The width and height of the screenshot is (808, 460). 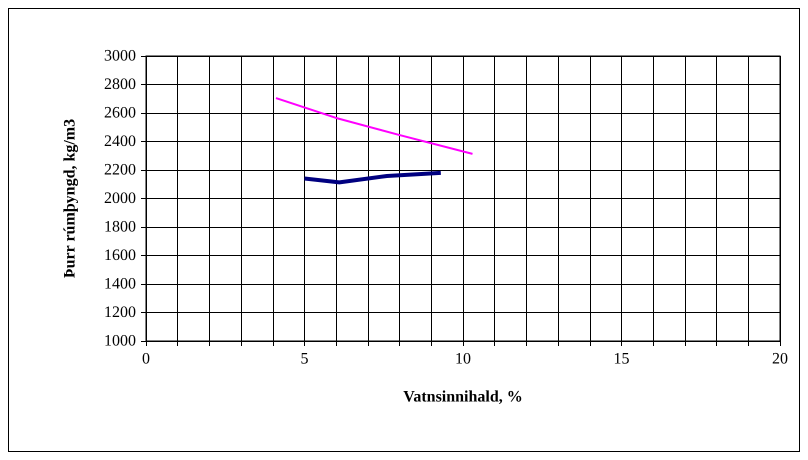 What do you see at coordinates (120, 284) in the screenshot?
I see `y-tick-label: 1400` at bounding box center [120, 284].